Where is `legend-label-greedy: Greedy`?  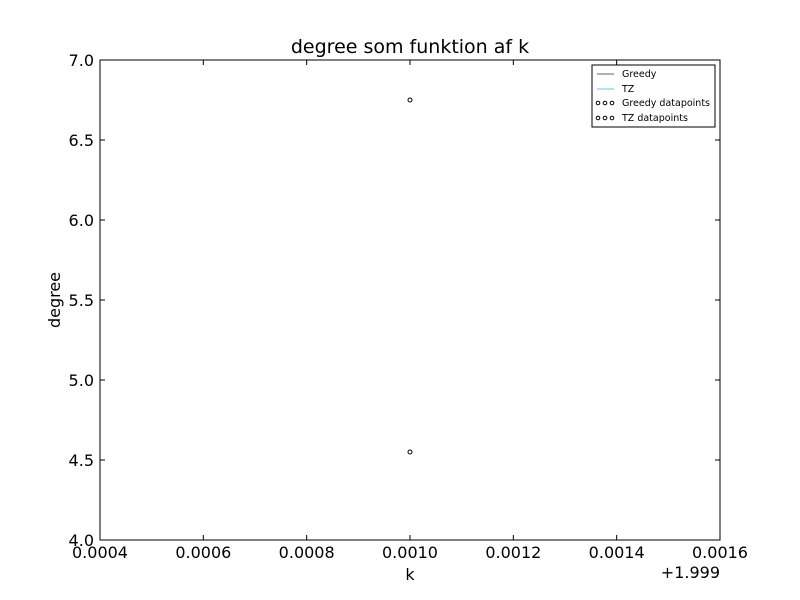
legend-label-greedy: Greedy is located at coordinates (639, 74).